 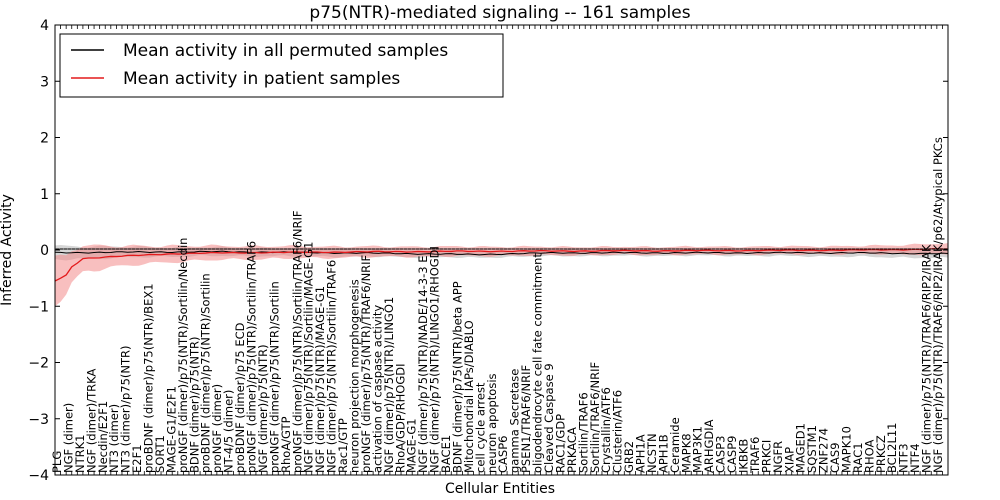 What do you see at coordinates (824, 450) in the screenshot?
I see `x-category-label: ZNF274` at bounding box center [824, 450].